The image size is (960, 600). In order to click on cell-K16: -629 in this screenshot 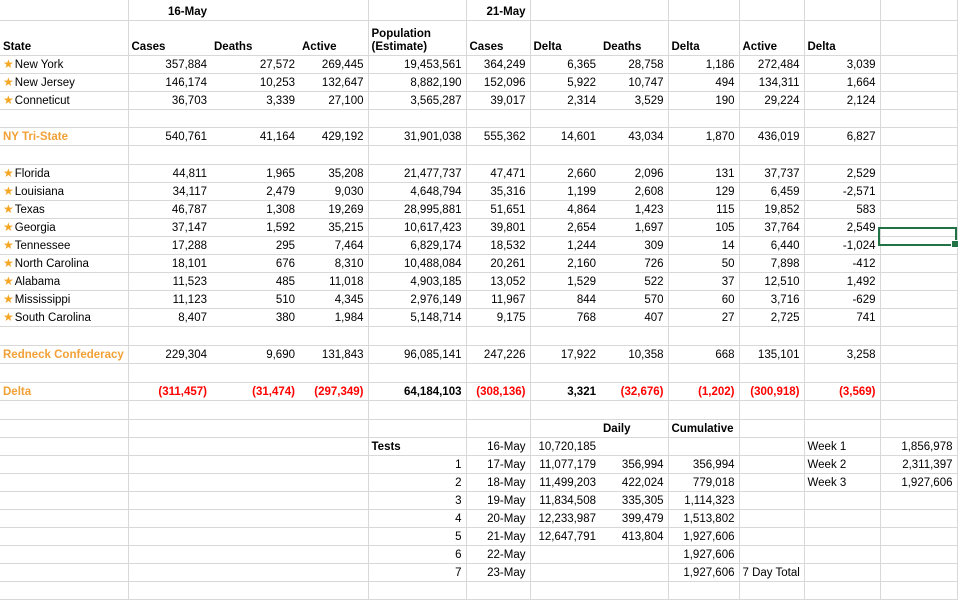, I will do `click(842, 299)`.